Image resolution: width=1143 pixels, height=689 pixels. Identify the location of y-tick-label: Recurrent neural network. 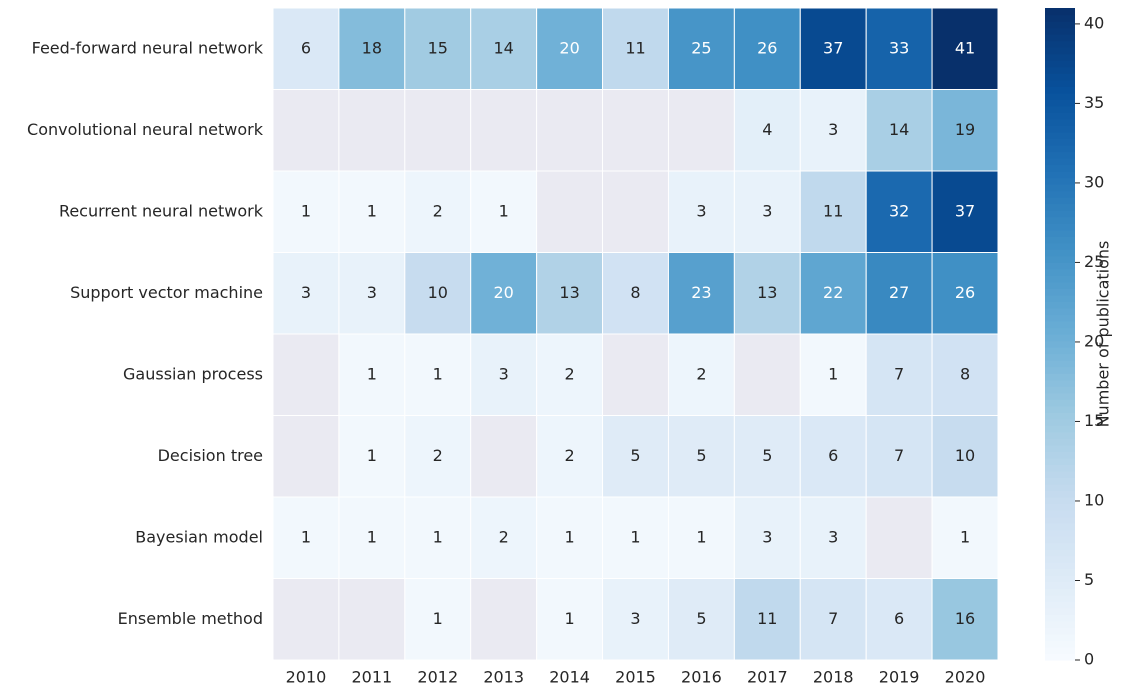
(161, 210).